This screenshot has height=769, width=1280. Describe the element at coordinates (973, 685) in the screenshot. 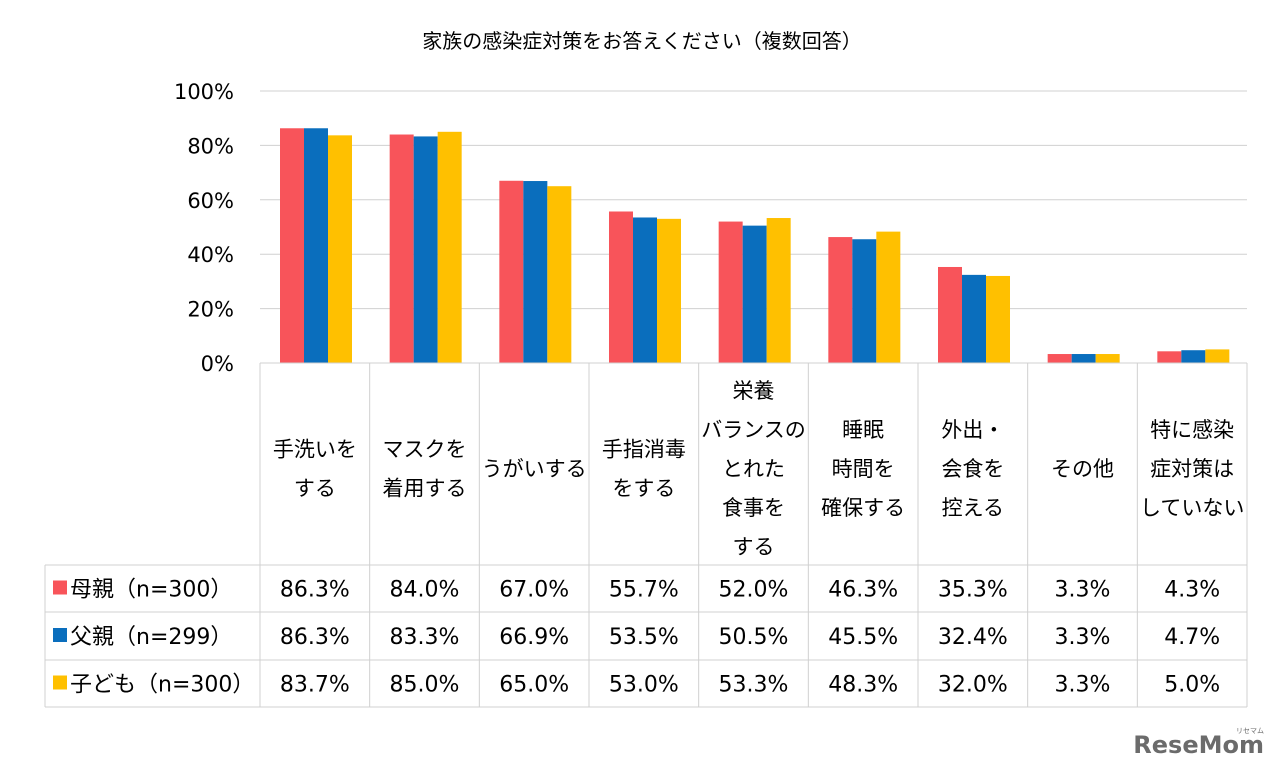

I see `data-table-cell: 32.0%` at that location.